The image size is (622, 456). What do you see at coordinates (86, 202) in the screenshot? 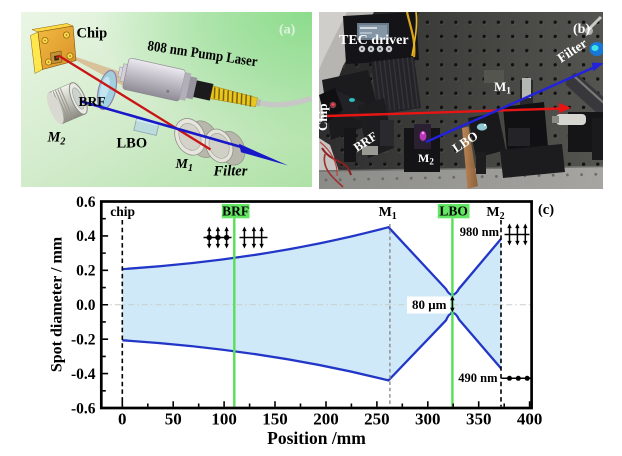
I see `svg-text: 0.6` at bounding box center [86, 202].